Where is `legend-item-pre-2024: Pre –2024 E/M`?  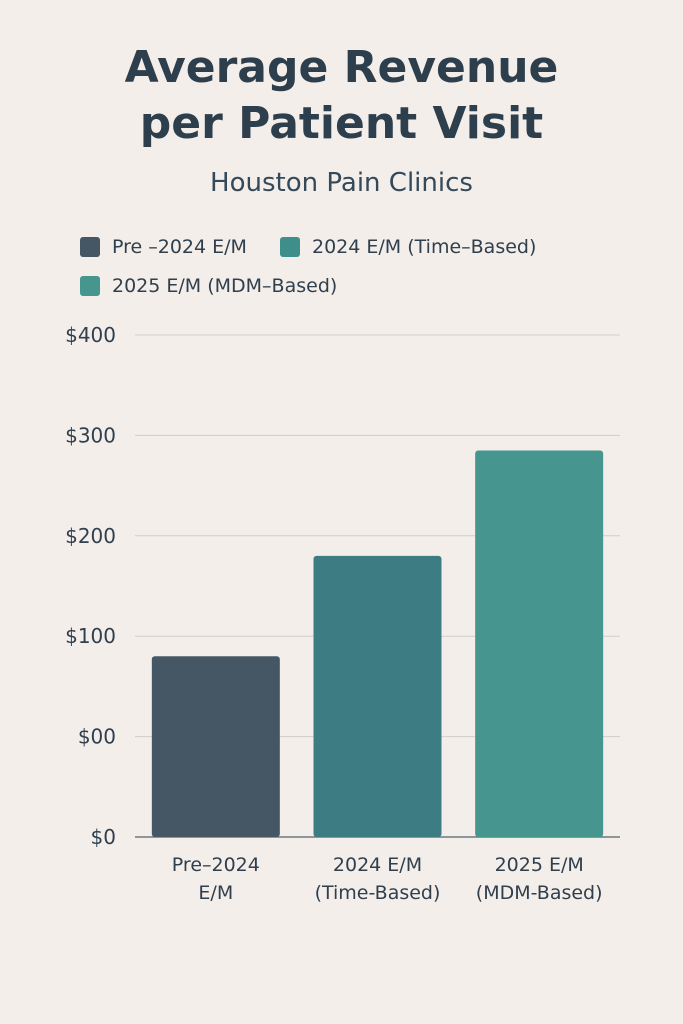 legend-item-pre-2024: Pre –2024 E/M is located at coordinates (163, 247).